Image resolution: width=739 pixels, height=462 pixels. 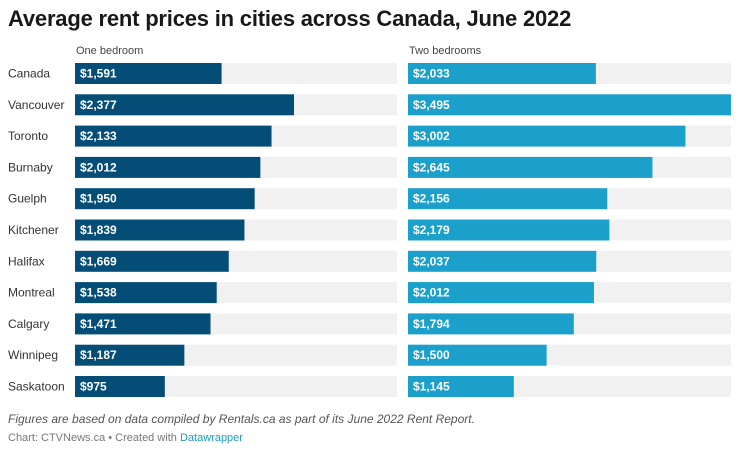 I want to click on bar-value-label: $2,033, so click(x=431, y=74).